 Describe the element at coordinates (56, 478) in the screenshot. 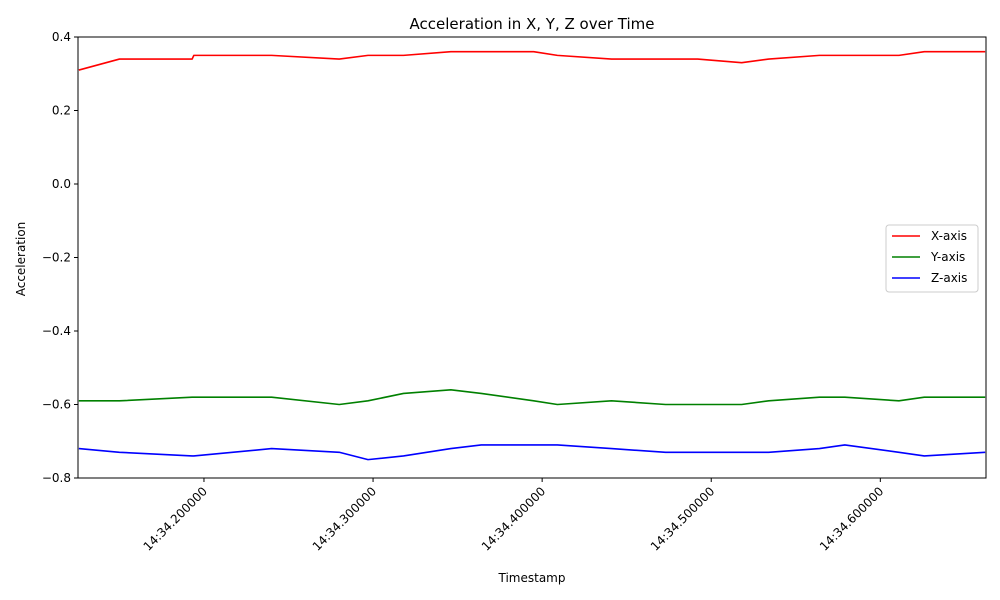

I see `y-tick-label: −0.8` at that location.